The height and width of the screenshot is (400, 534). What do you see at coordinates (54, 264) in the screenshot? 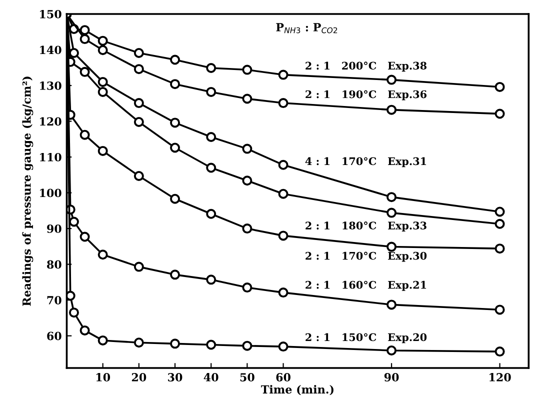
I see `y-tick-label: 80` at bounding box center [54, 264].